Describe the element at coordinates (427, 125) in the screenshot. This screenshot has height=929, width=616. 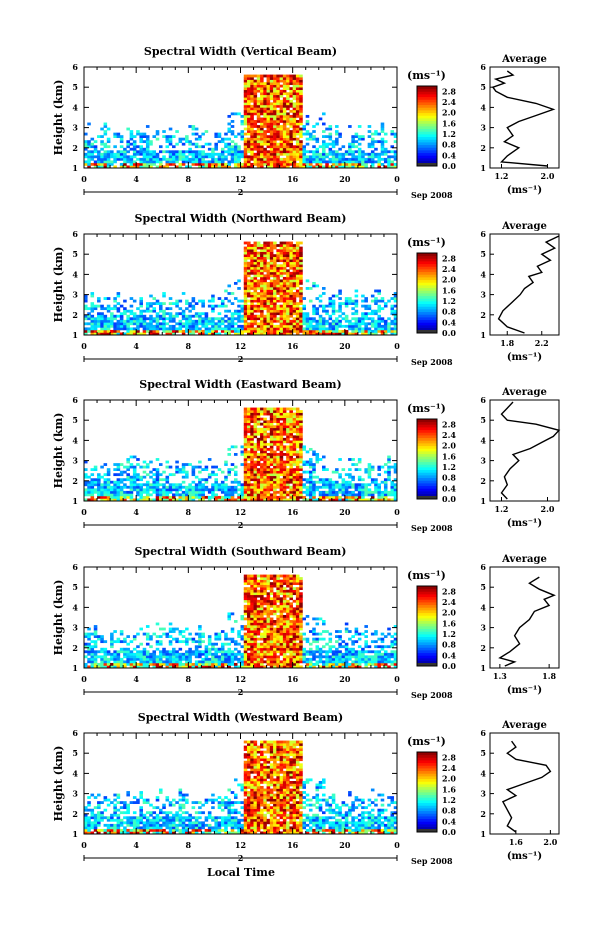
I see `colorbar-segment` at that location.